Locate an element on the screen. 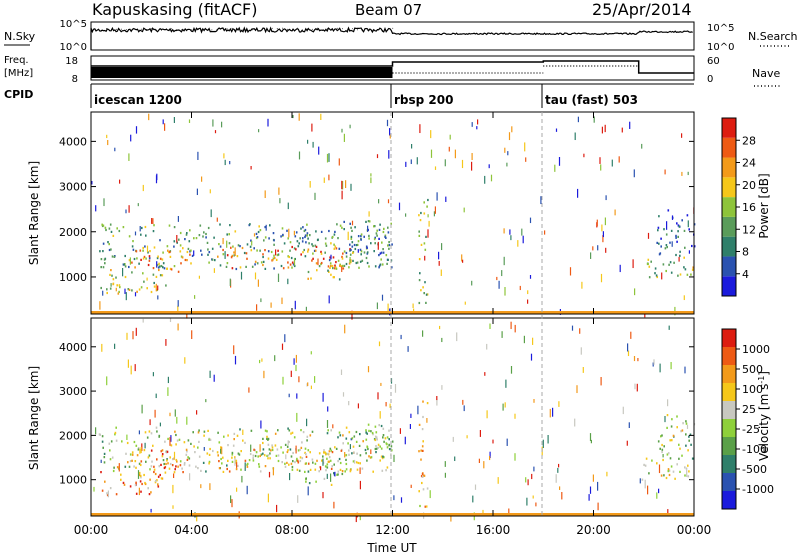  y-tick-label: 3000 is located at coordinates (73, 187).